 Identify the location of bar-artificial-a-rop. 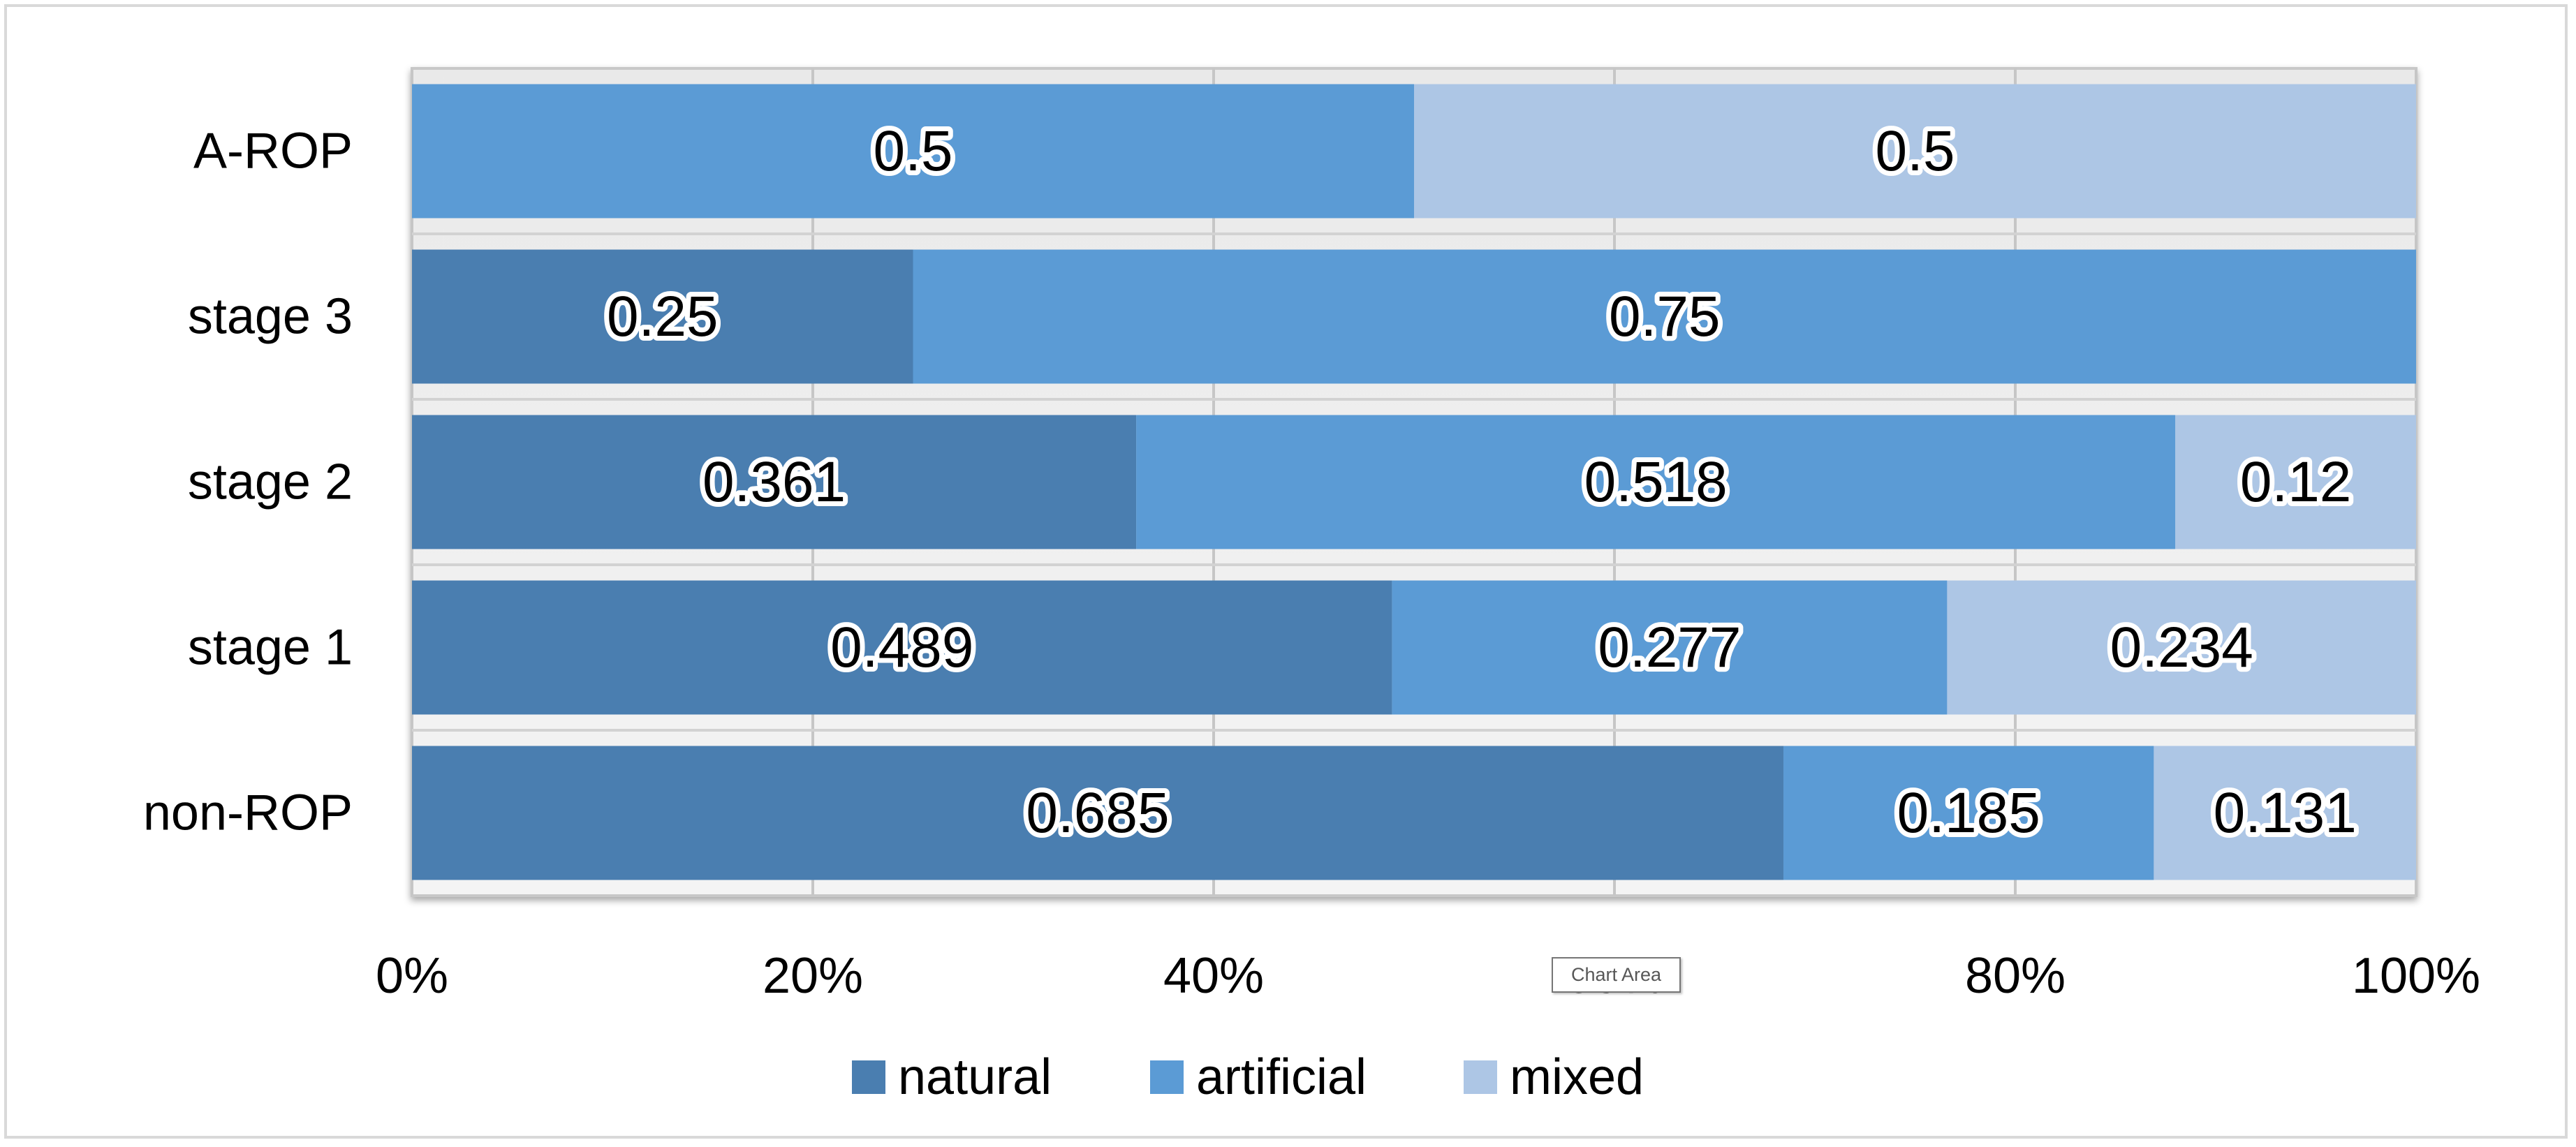
(913, 151).